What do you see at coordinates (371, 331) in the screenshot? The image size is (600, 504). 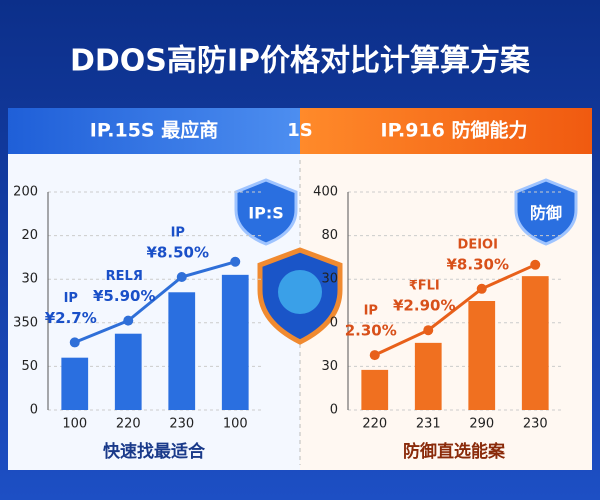 I see `annotation: 2.30%` at bounding box center [371, 331].